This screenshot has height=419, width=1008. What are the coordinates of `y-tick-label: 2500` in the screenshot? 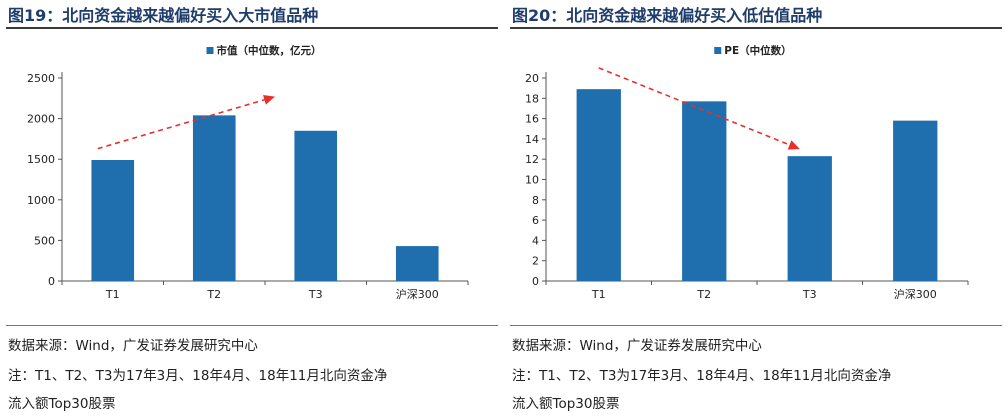 It's located at (41, 78).